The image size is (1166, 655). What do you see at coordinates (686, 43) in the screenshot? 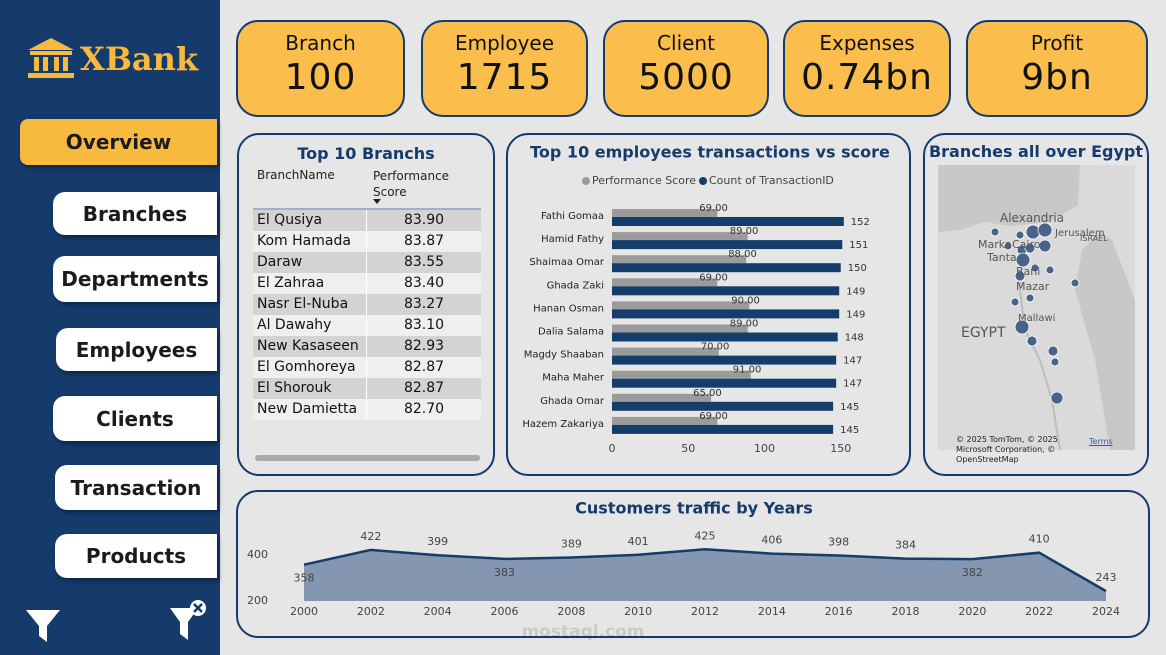
I see `kpi-label: Client` at bounding box center [686, 43].